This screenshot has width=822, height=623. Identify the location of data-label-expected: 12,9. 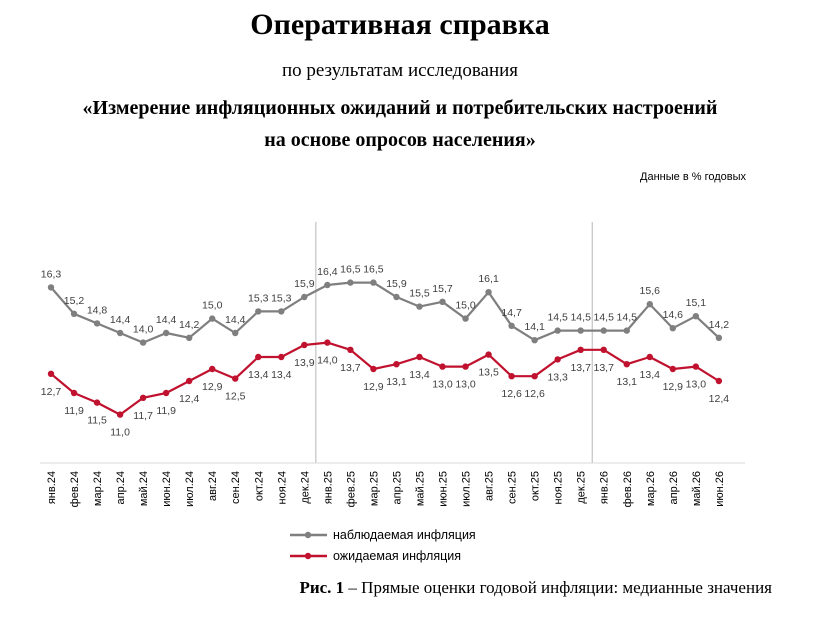
(673, 387).